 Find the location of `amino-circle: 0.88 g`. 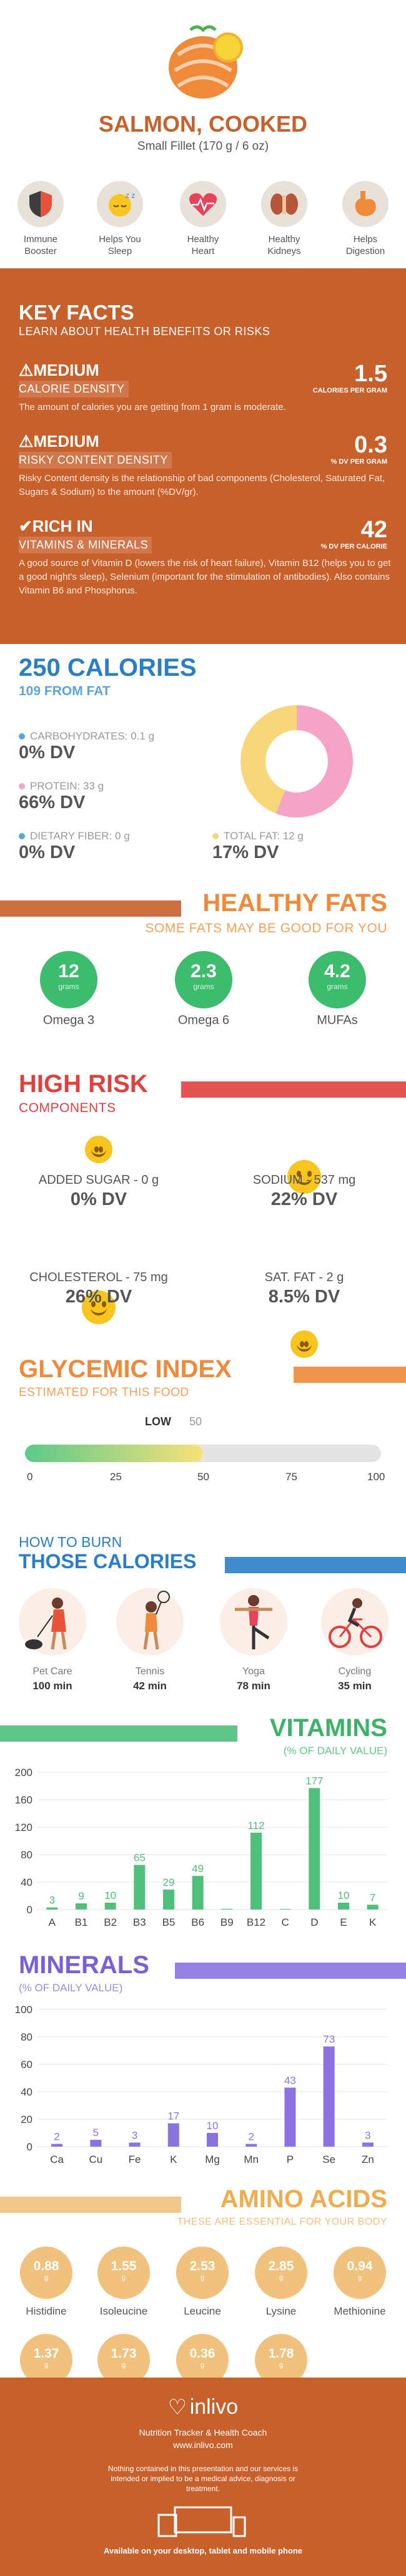

amino-circle: 0.88 g is located at coordinates (46, 2273).